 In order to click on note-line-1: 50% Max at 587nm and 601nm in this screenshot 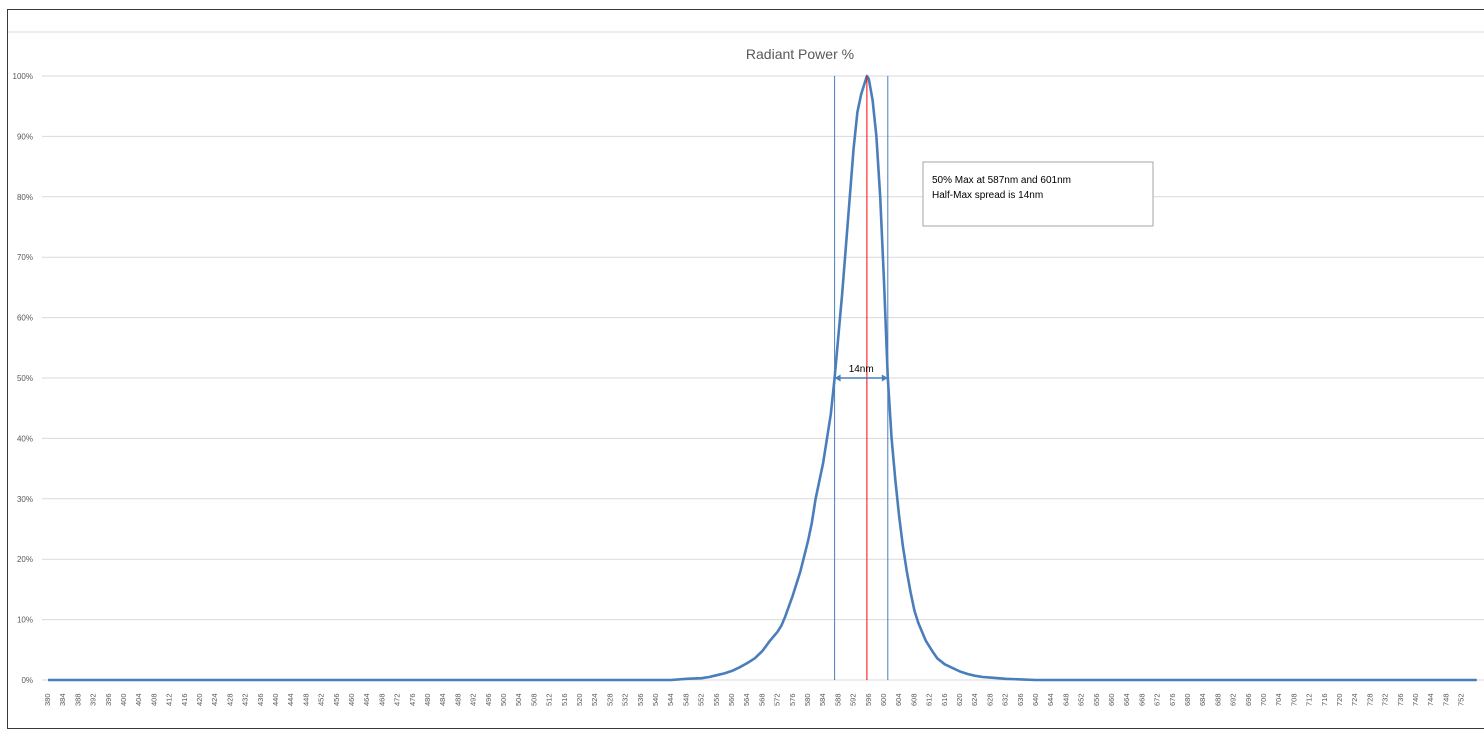, I will do `click(1001, 180)`.